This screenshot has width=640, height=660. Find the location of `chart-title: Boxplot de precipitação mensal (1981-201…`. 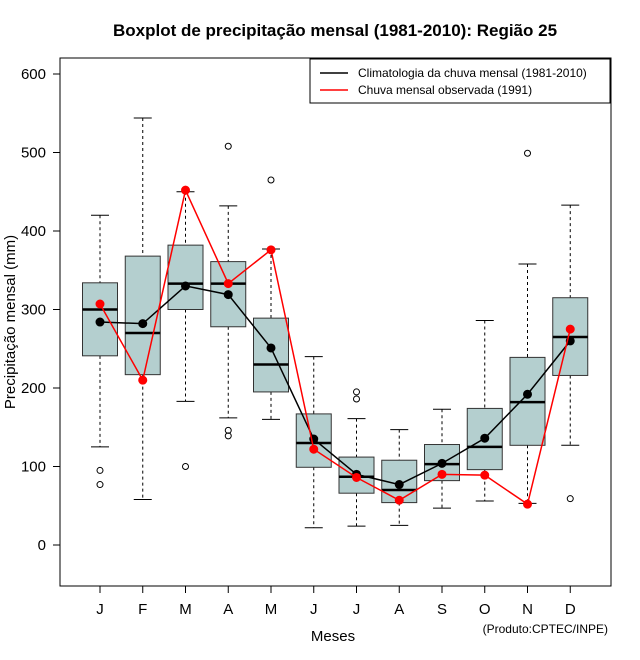

chart-title: Boxplot de precipitação mensal (1981-201… is located at coordinates (335, 30).